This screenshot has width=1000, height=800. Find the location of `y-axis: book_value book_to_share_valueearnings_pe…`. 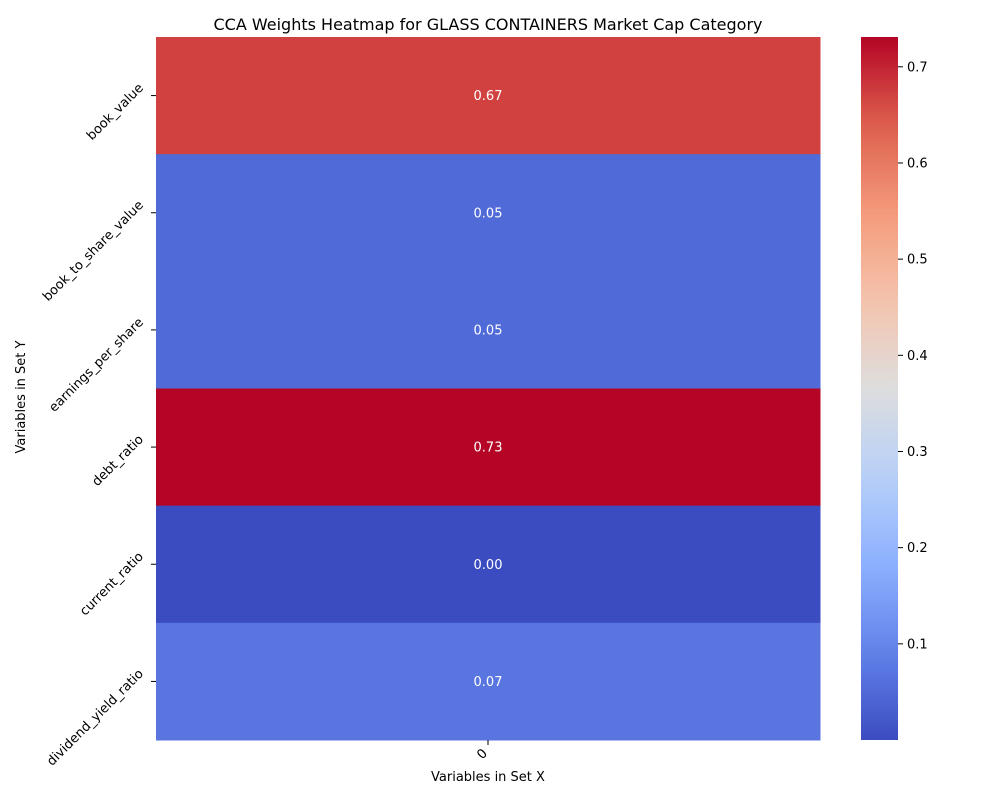

y-axis: book_value book_to_share_valueearnings_pe… is located at coordinates (98, 425).